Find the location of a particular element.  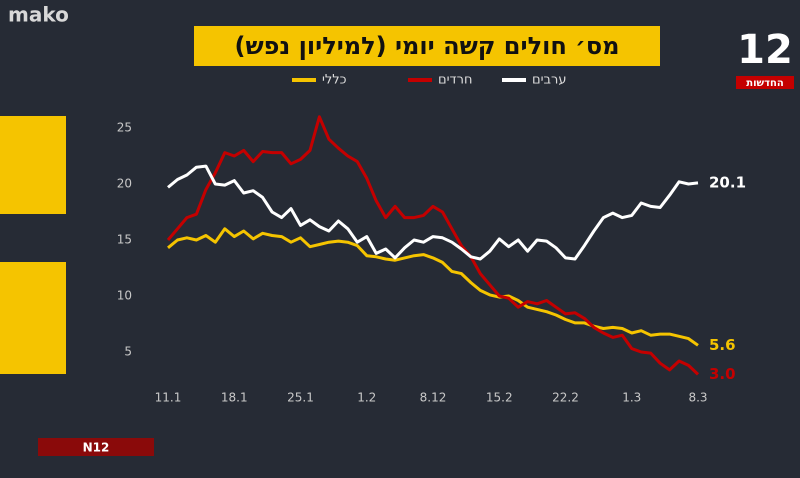

x-tick-label: 8.3 is located at coordinates (697, 398).